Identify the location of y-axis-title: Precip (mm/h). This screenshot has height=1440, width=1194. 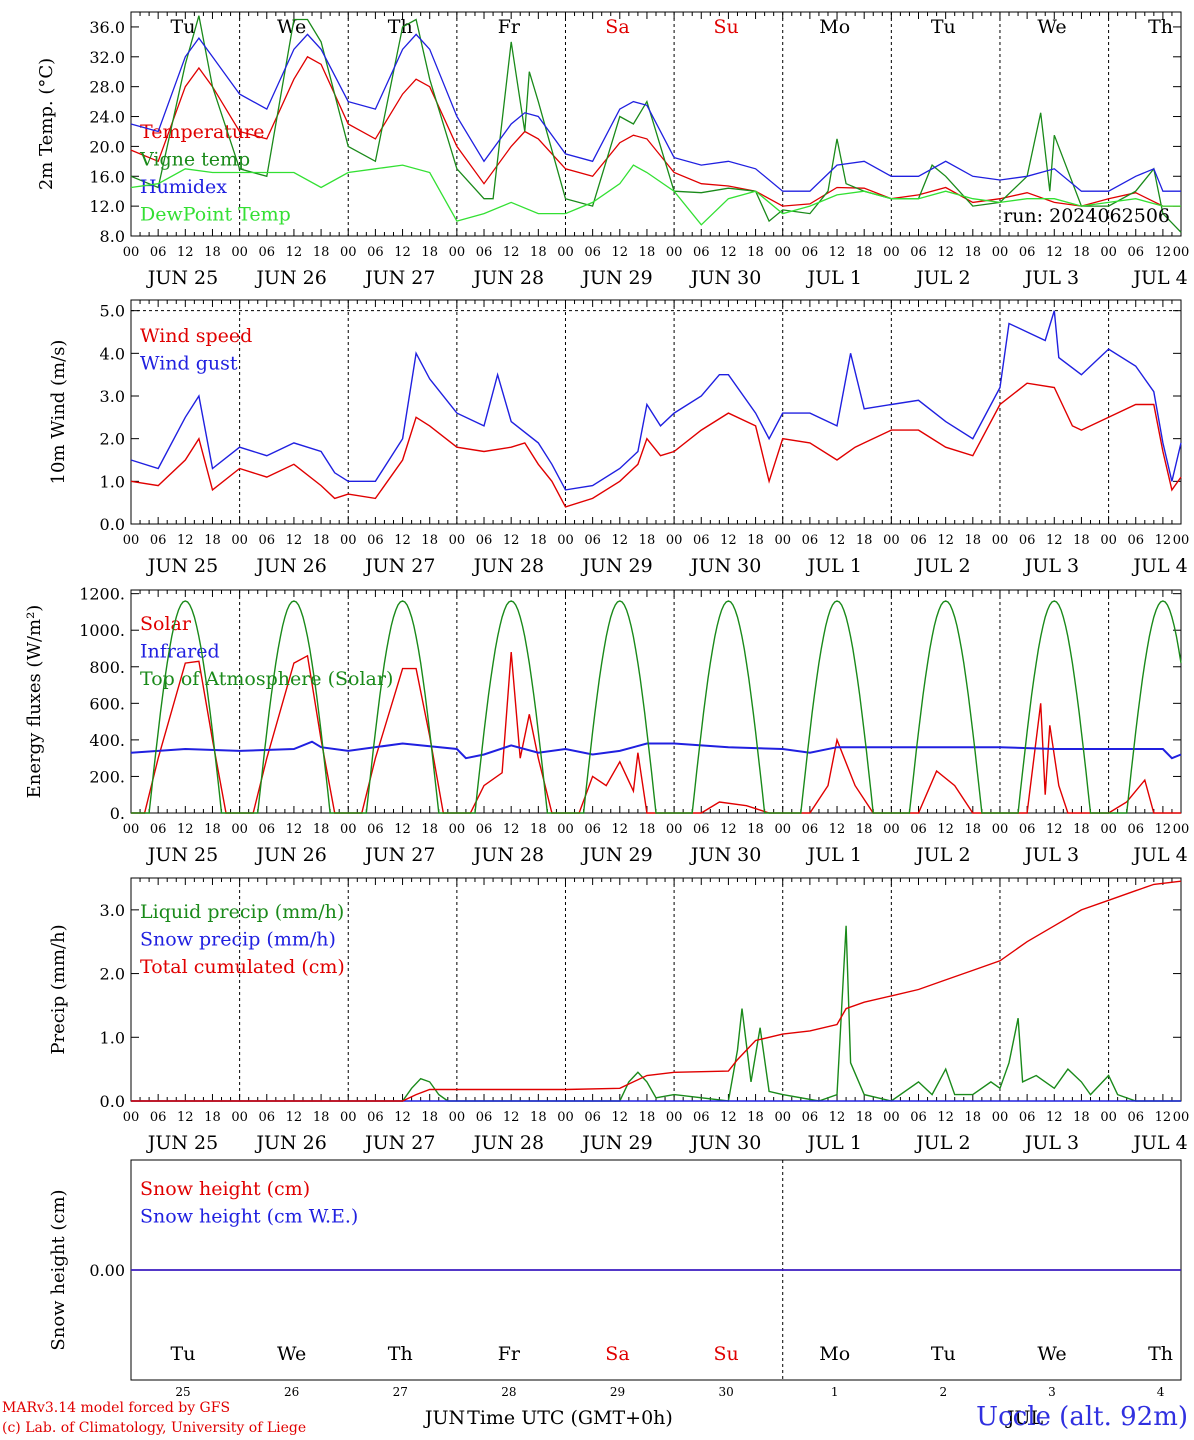
(58, 989).